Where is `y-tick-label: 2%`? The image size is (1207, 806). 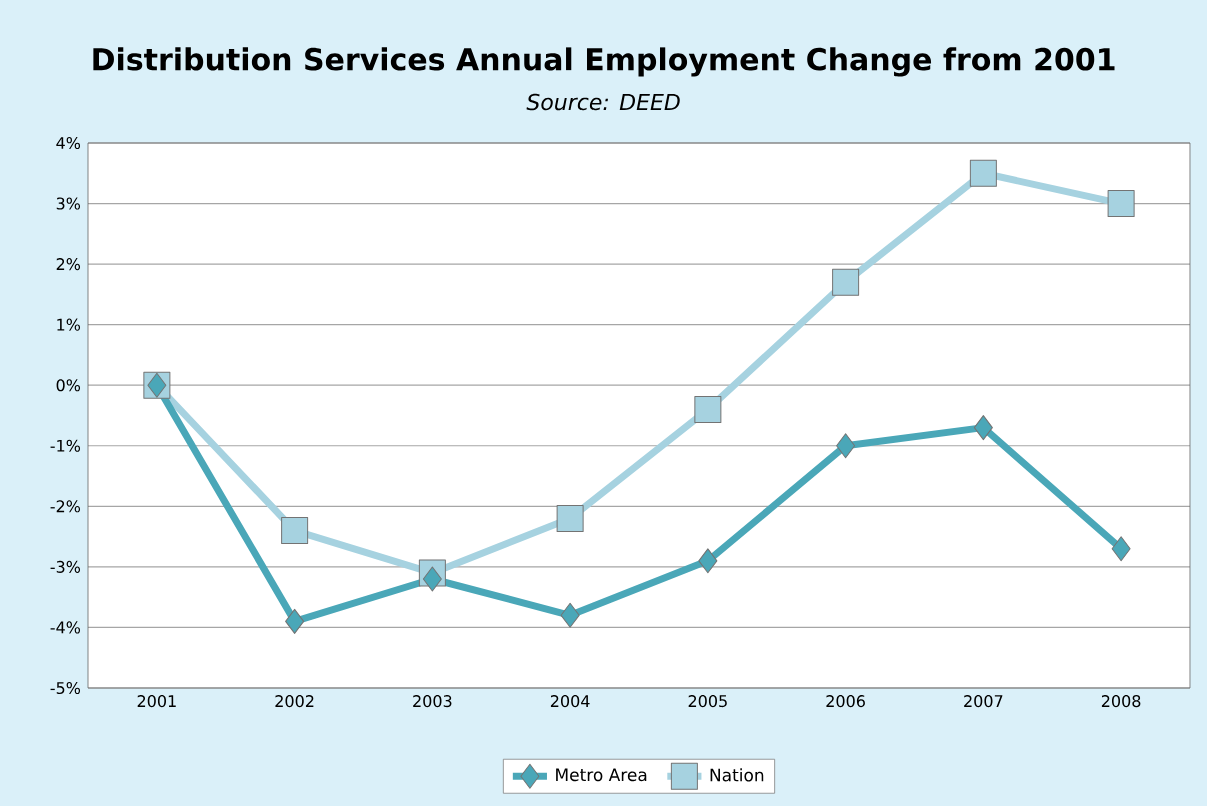
y-tick-label: 2% is located at coordinates (68, 264).